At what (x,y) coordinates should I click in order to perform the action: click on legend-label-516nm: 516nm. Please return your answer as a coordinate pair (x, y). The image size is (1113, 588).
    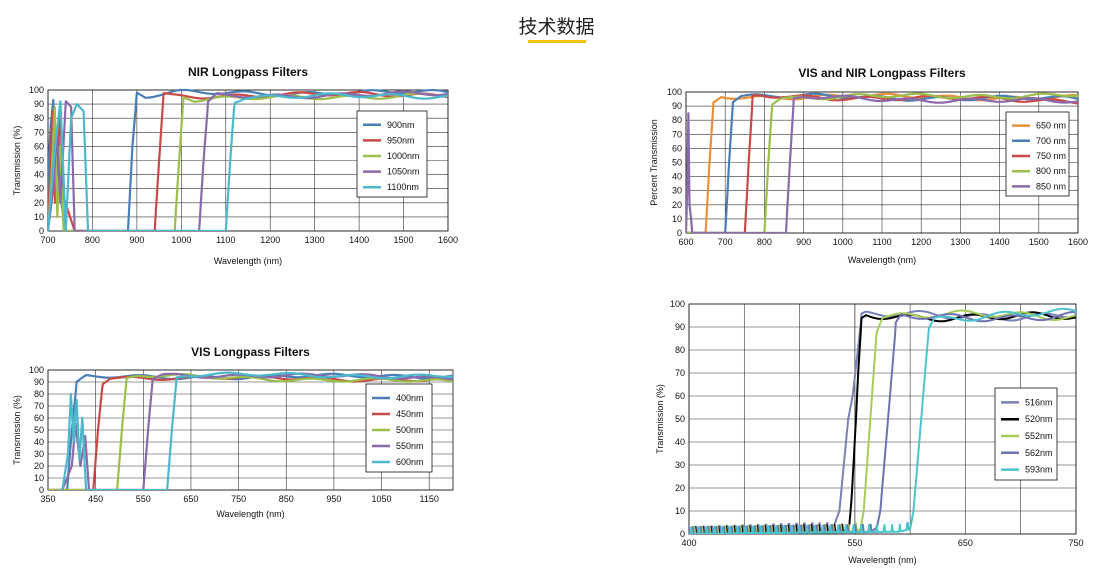
    Looking at the image, I should click on (1039, 402).